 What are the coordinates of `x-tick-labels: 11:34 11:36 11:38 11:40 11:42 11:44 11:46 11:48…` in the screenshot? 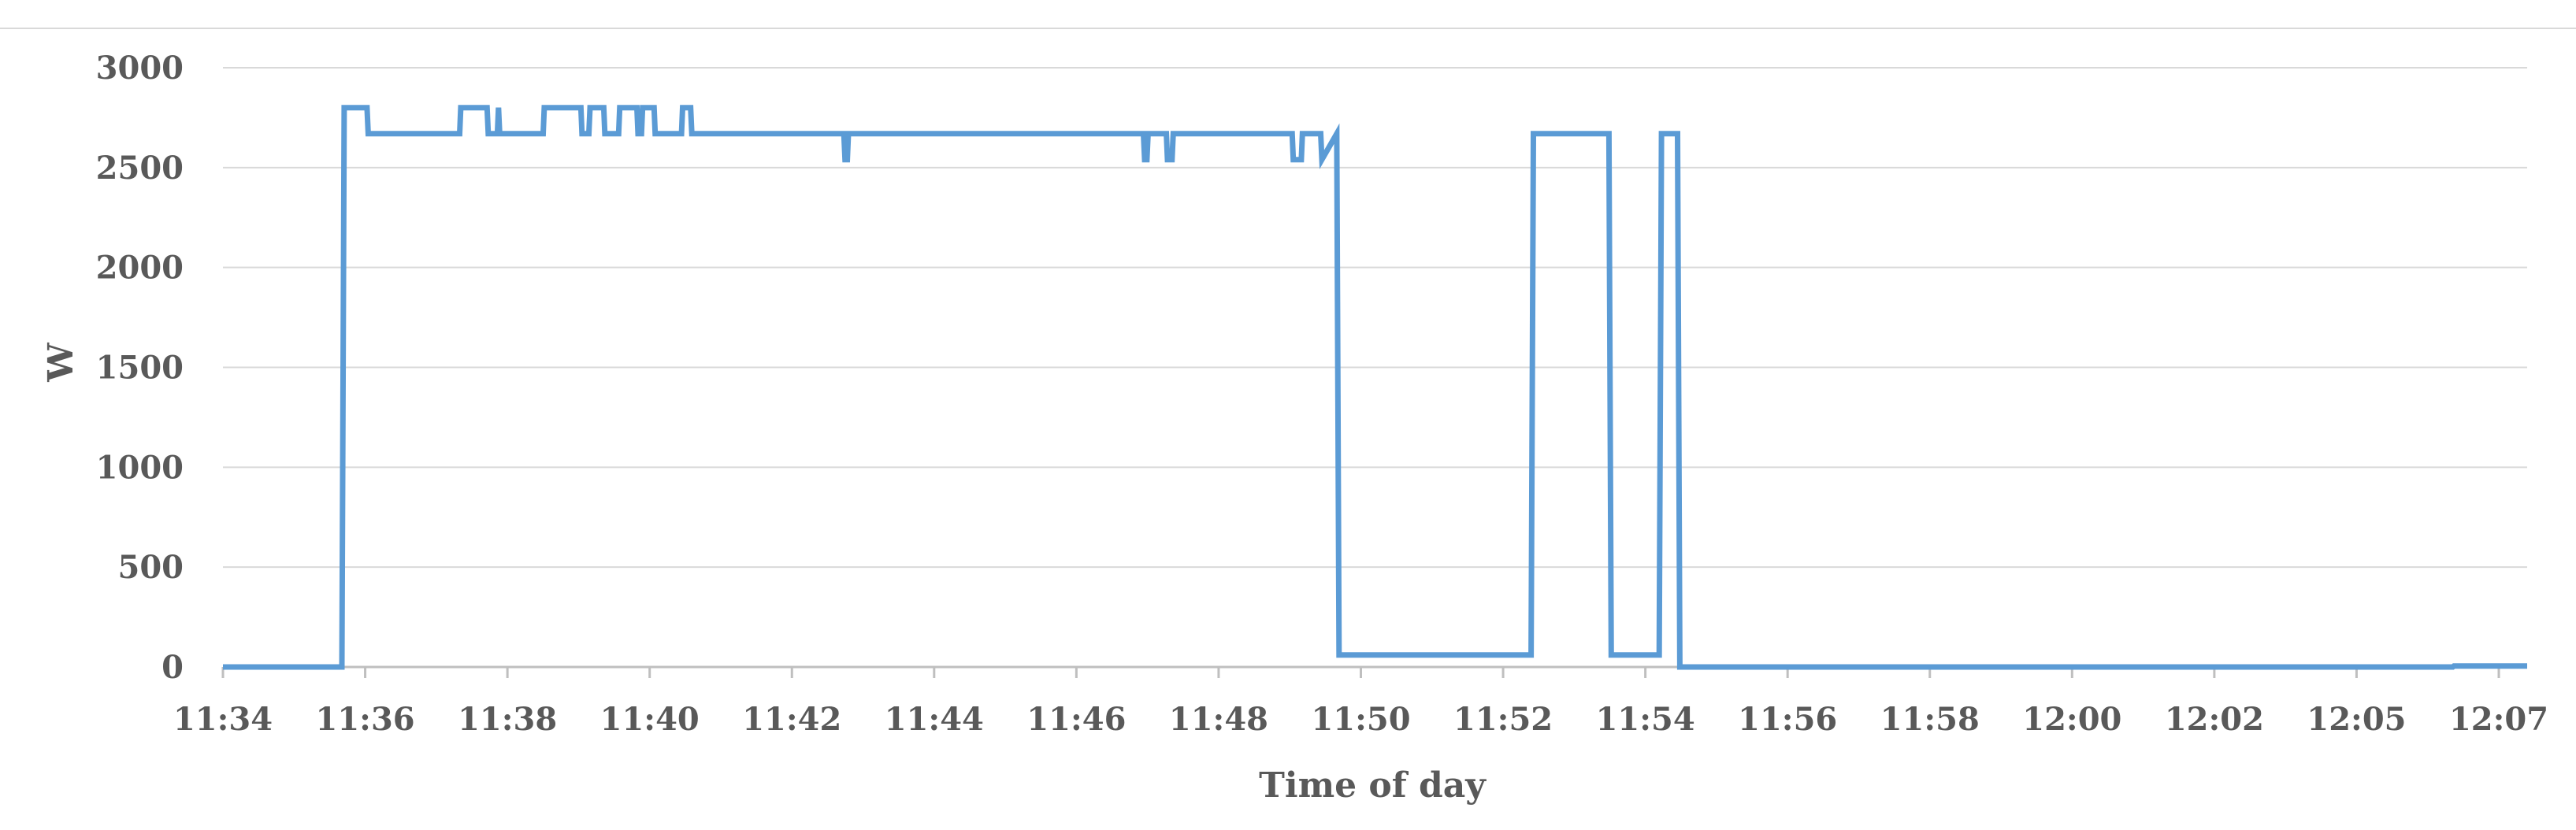 It's located at (1360, 719).